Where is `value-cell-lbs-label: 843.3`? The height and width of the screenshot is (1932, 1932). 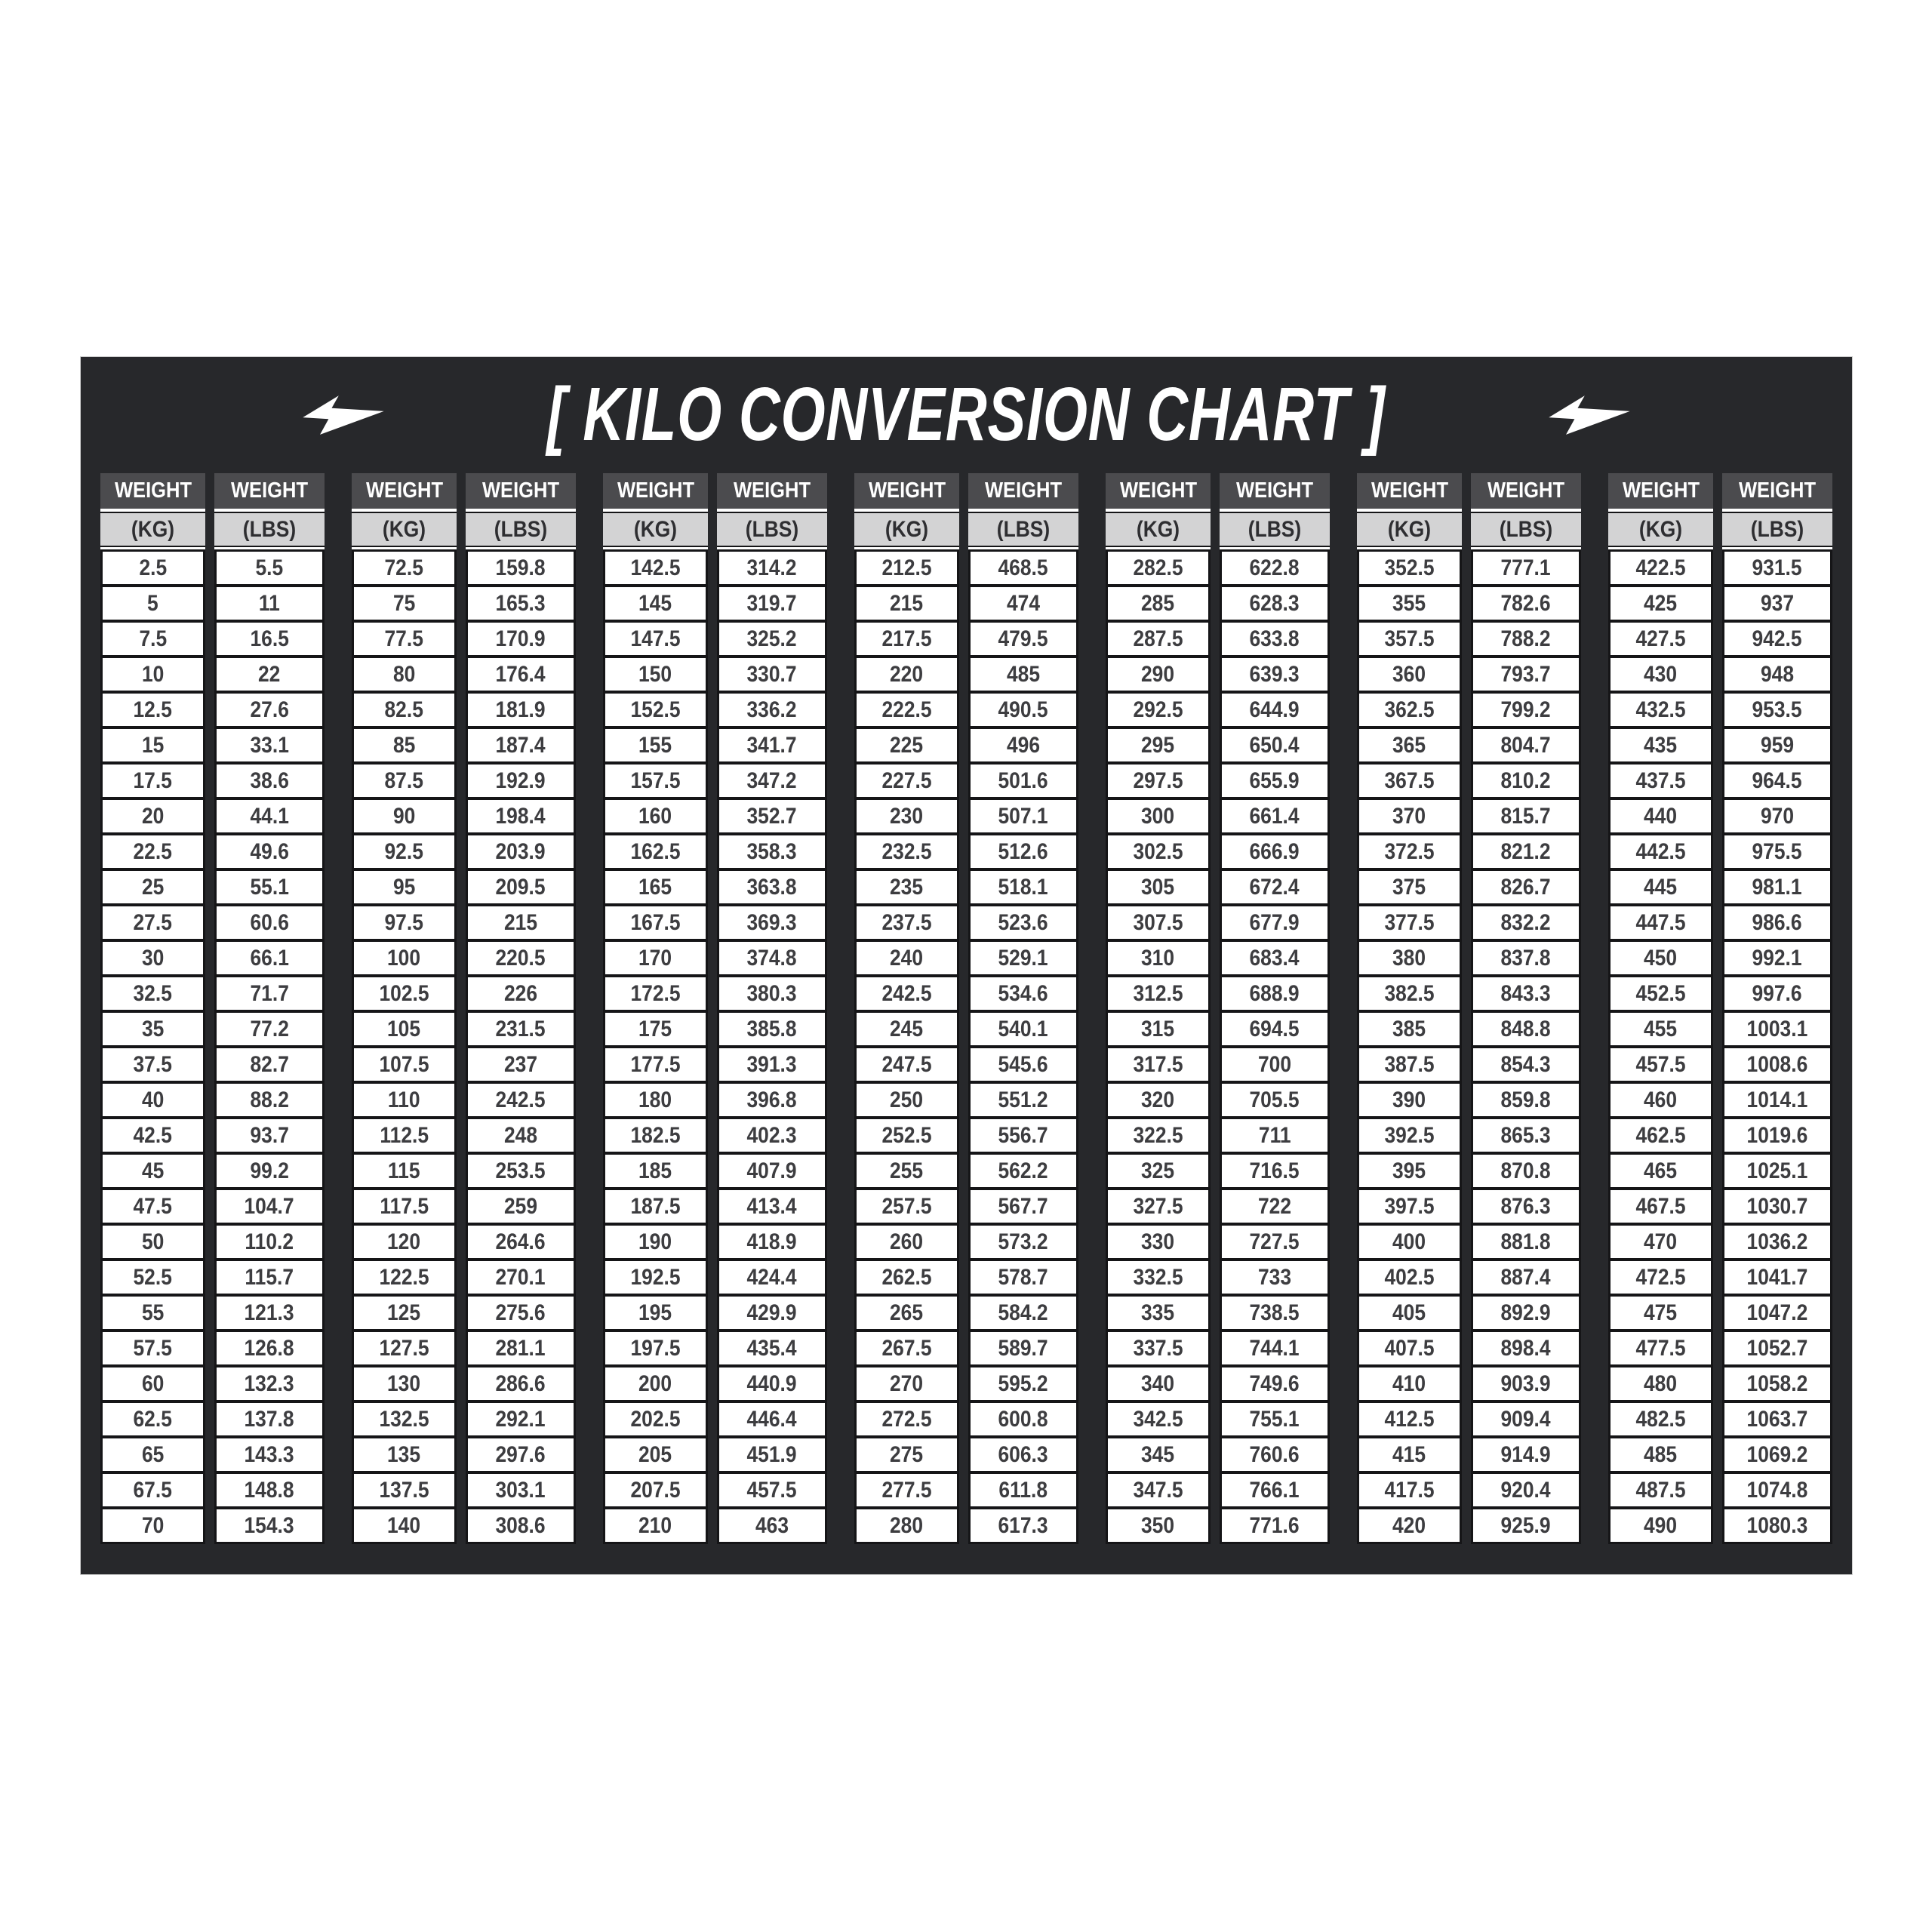 value-cell-lbs-label: 843.3 is located at coordinates (1526, 993).